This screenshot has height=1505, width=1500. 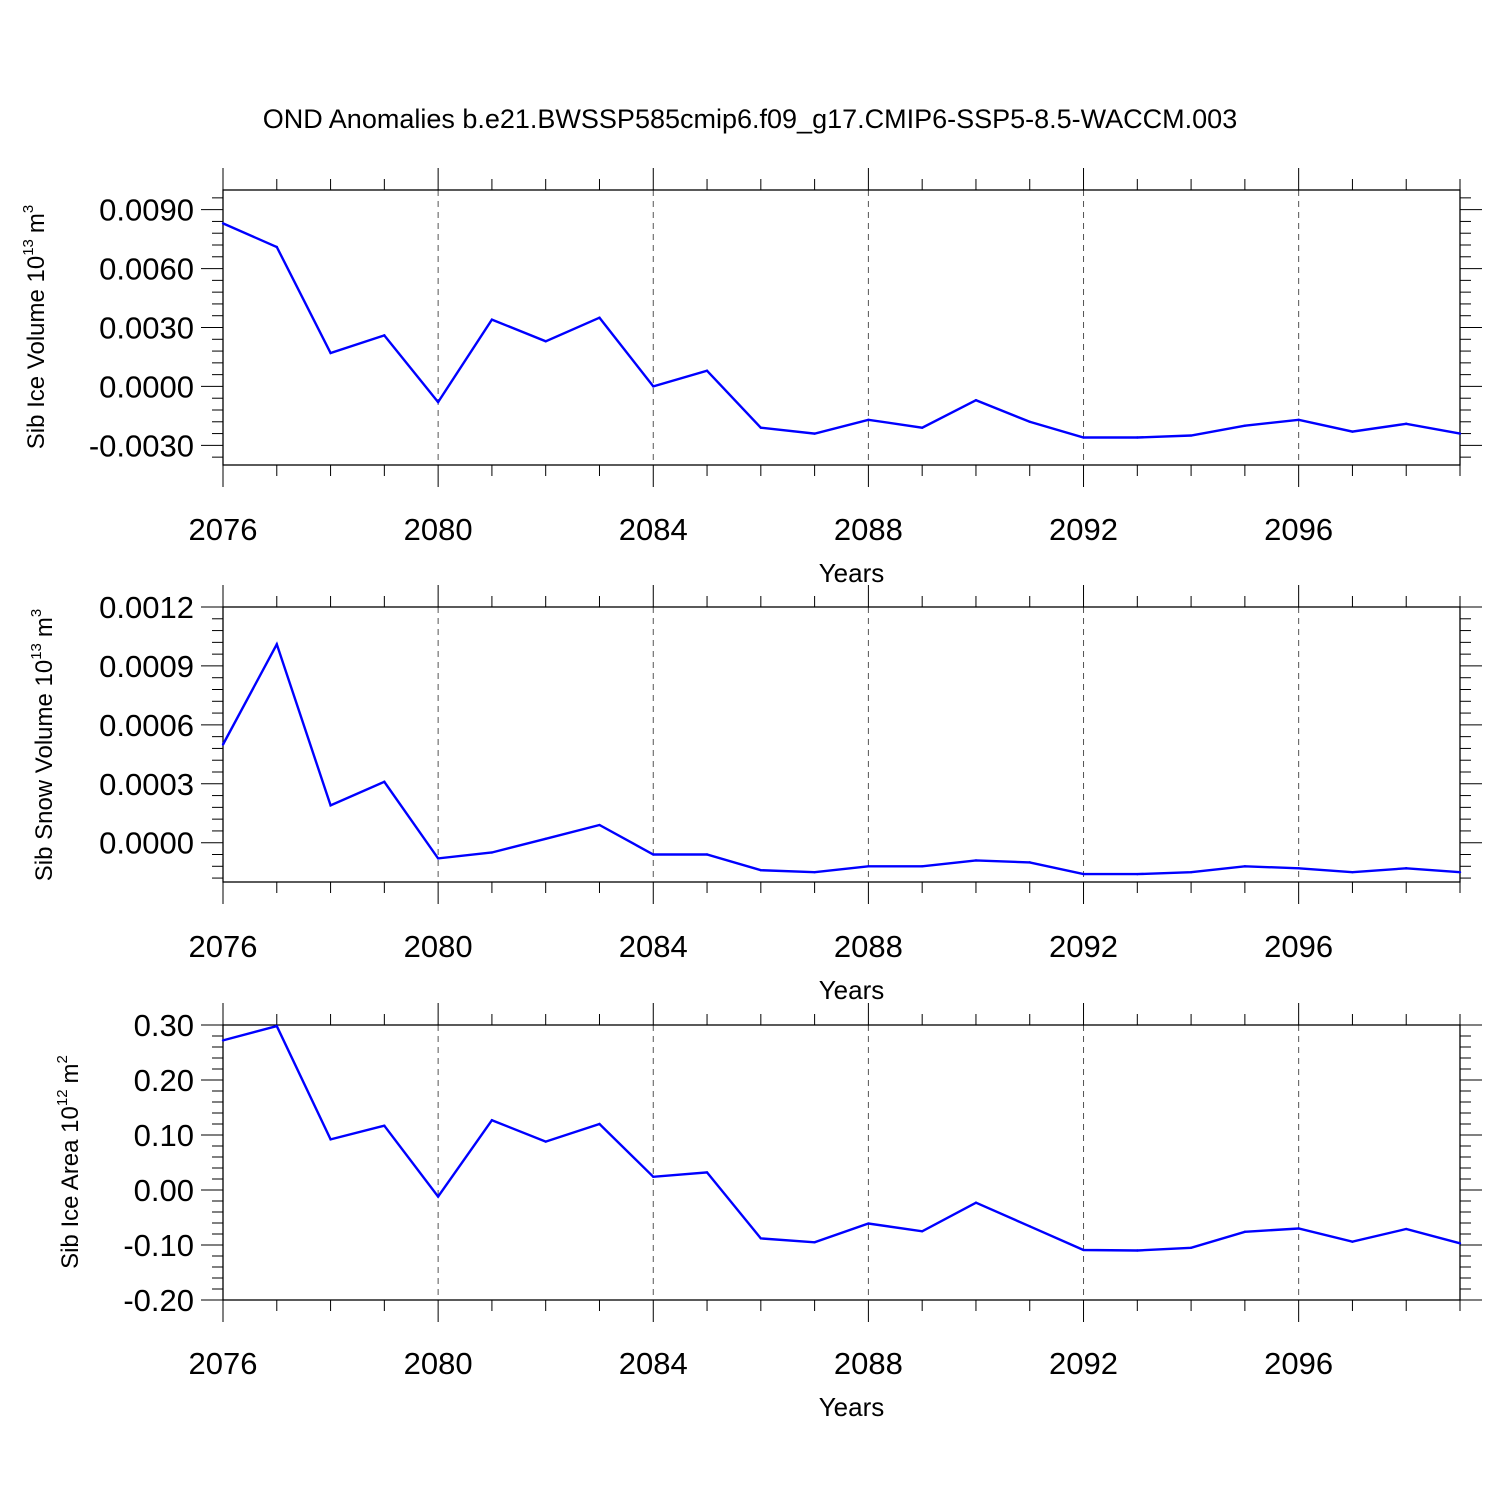 I want to click on y-tick-label: 0.0006, so click(x=146, y=725).